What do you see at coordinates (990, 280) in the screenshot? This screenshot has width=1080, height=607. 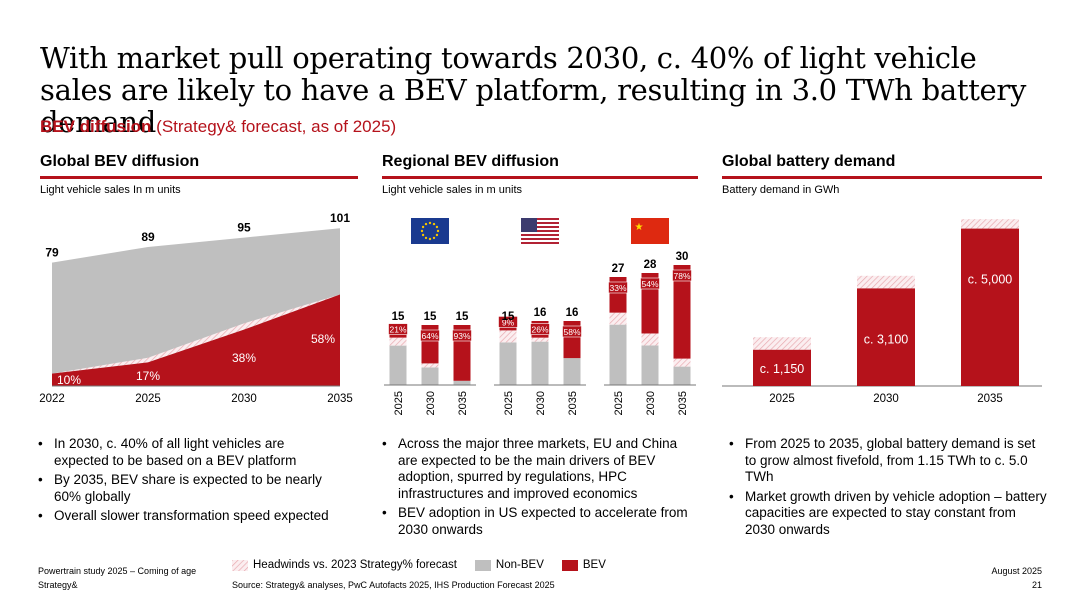 I see `value-label: c. 5,000` at bounding box center [990, 280].